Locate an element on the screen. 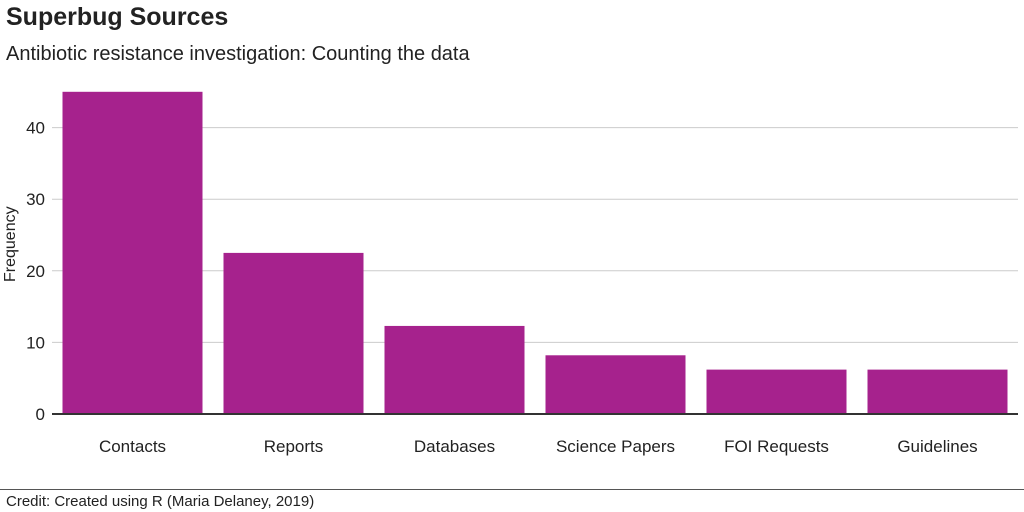  credit-divider is located at coordinates (512, 489).